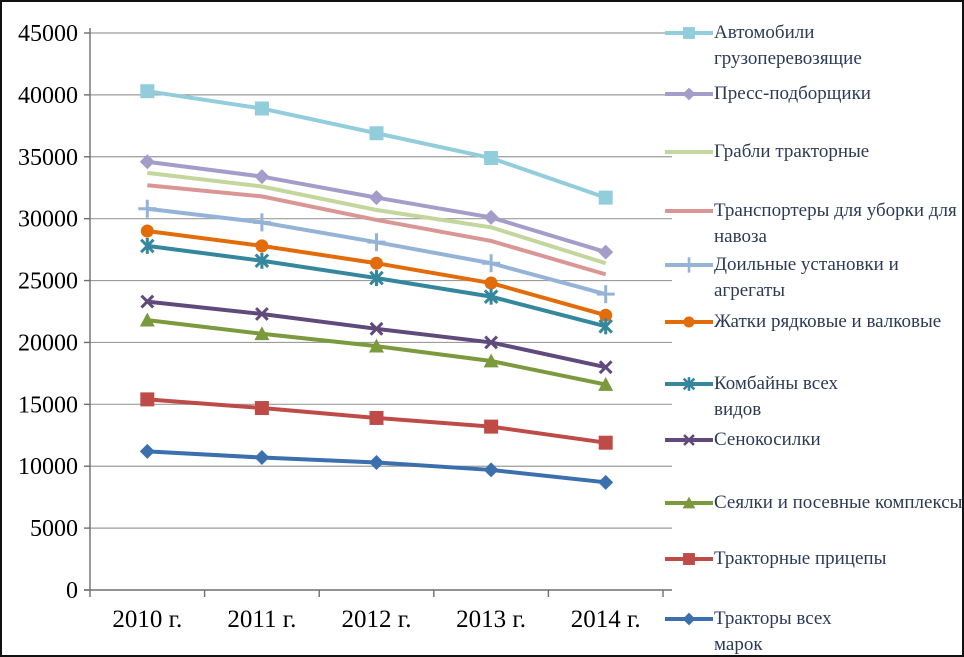 The width and height of the screenshot is (964, 657). I want to click on legend-item: Тракторы всех марок, so click(813, 630).